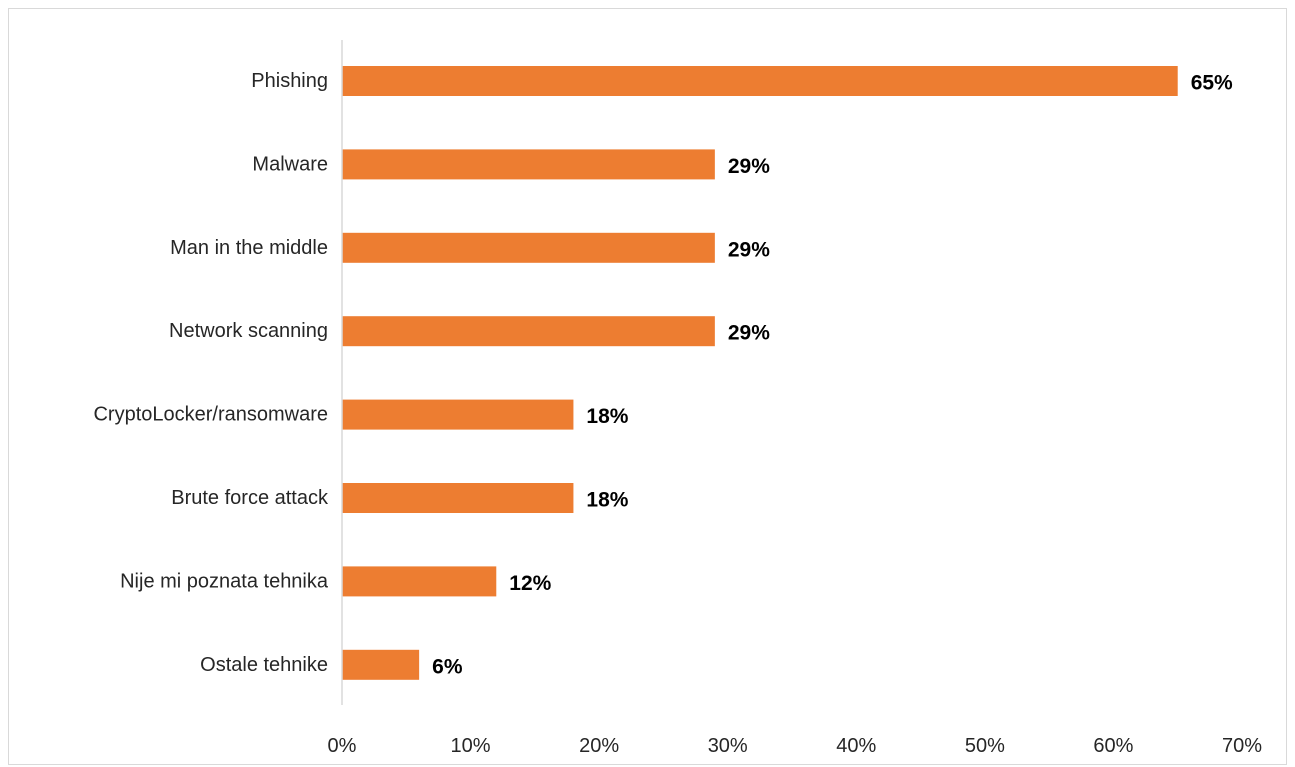 This screenshot has width=1295, height=767. What do you see at coordinates (749, 166) in the screenshot?
I see `data-label-malware: 29%` at bounding box center [749, 166].